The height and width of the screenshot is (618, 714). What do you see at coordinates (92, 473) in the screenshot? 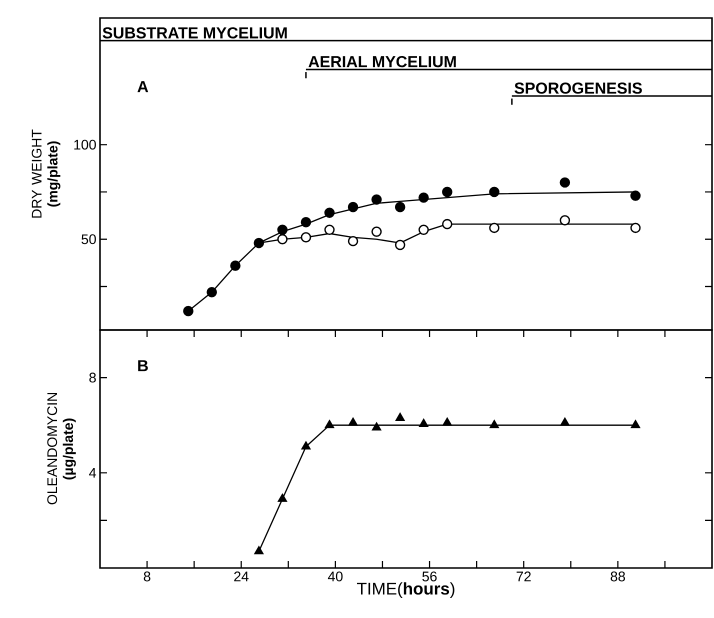
I see `y-tick-label: 4` at bounding box center [92, 473].